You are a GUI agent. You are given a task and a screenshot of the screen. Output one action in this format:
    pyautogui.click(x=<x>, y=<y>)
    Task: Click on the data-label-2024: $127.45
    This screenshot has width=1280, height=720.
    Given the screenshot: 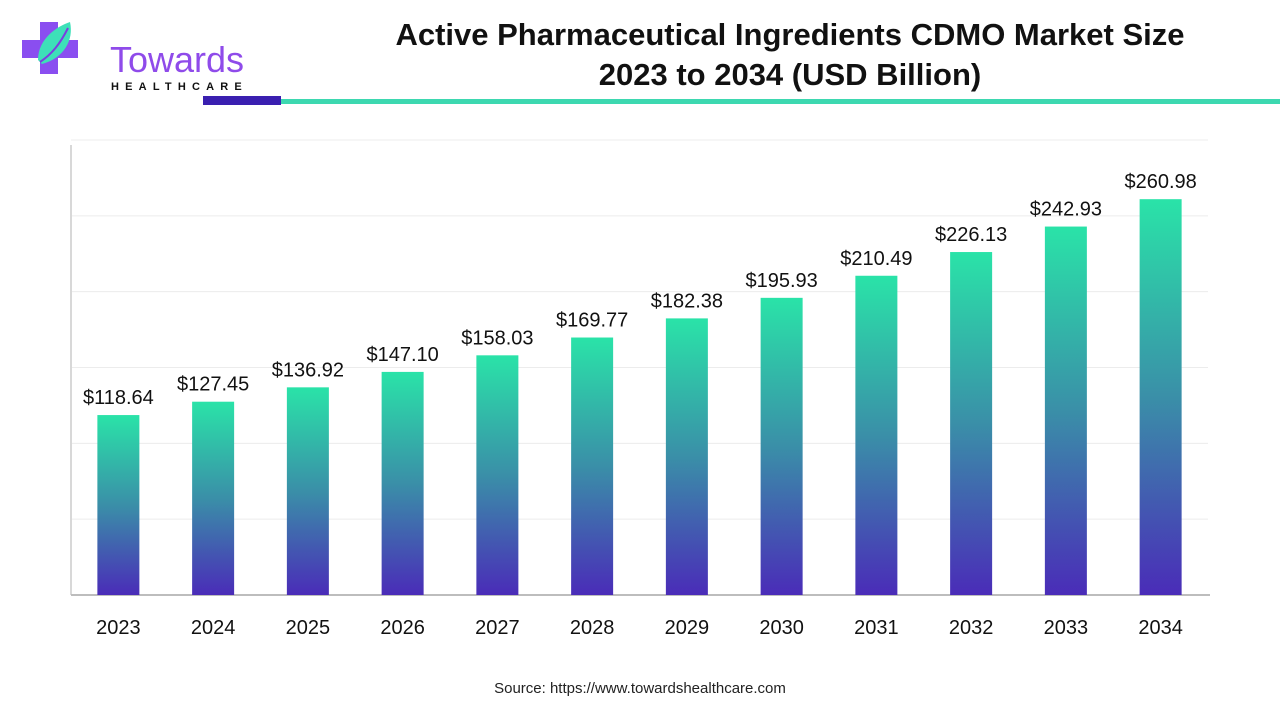 What is the action you would take?
    pyautogui.click(x=213, y=385)
    